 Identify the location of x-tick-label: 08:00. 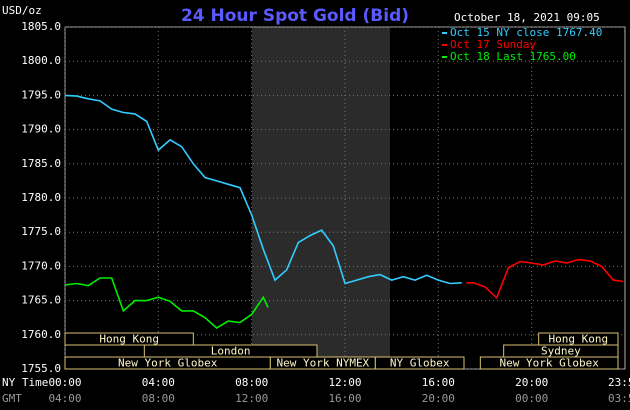
(251, 382).